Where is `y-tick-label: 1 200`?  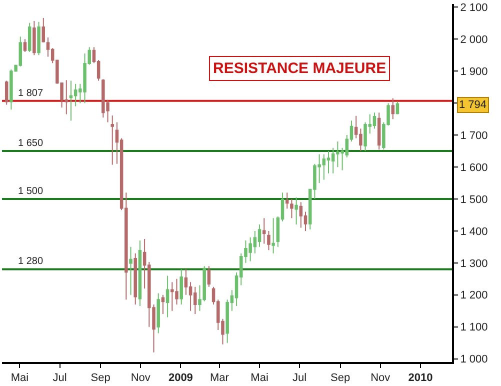
y-tick-label: 1 200 is located at coordinates (474, 296).